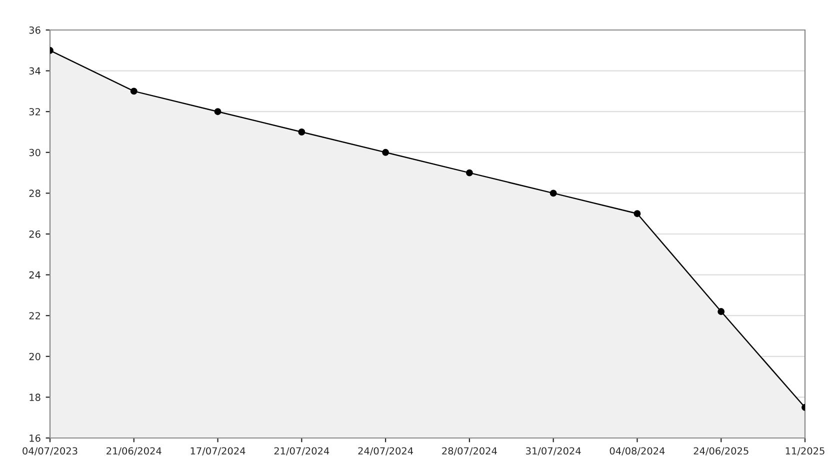 The width and height of the screenshot is (834, 468). What do you see at coordinates (637, 451) in the screenshot?
I see `x-tick-label: 04/08/2024` at bounding box center [637, 451].